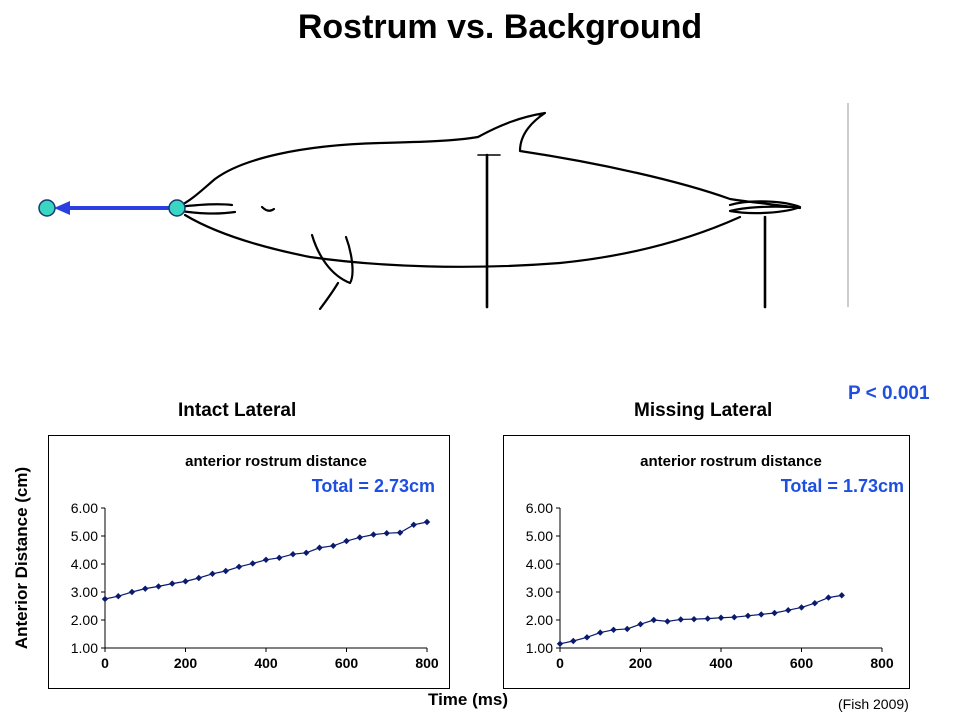 Image resolution: width=960 pixels, height=720 pixels. What do you see at coordinates (842, 486) in the screenshot?
I see `chart-annotation: Total = 1.73cm` at bounding box center [842, 486].